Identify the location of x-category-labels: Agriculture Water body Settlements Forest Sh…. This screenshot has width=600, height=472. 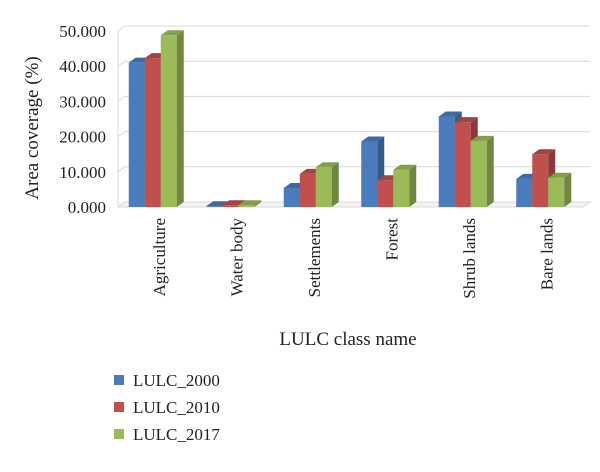
(353, 258).